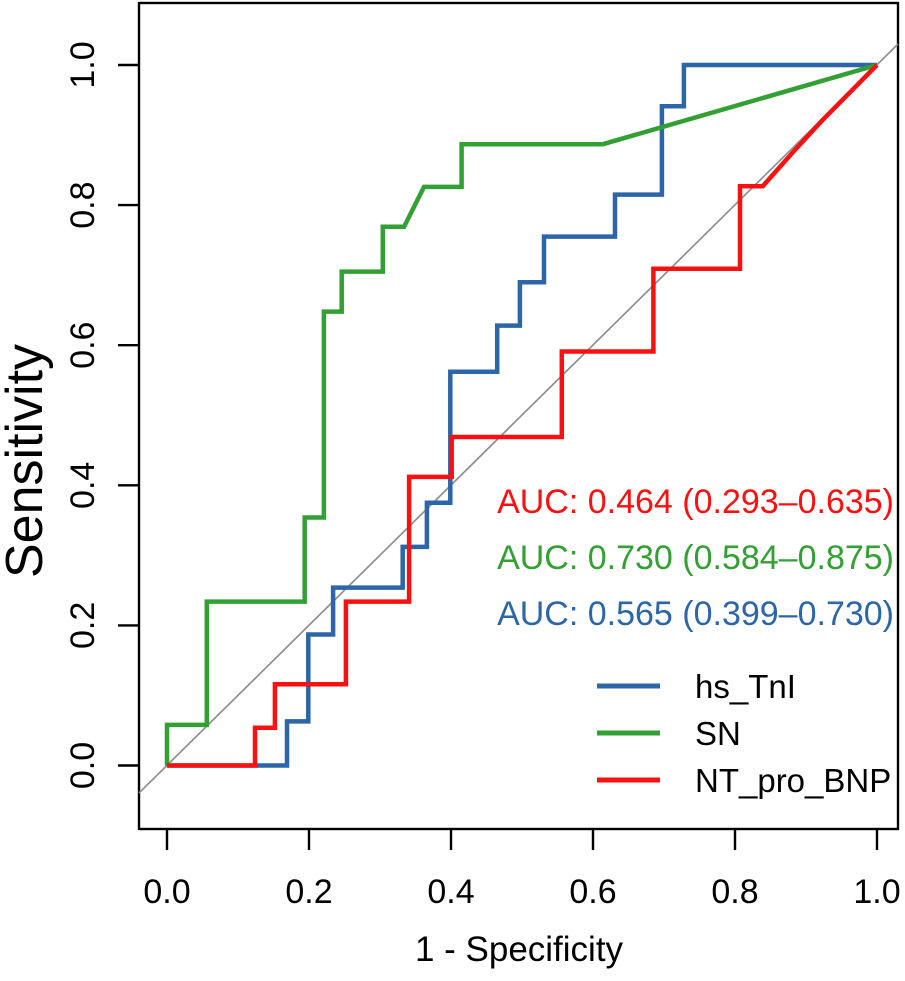 This screenshot has height=981, width=905. Describe the element at coordinates (695, 502) in the screenshot. I see `auc-annotation-red: AUC: 0.464 (0.293–0.635)` at that location.